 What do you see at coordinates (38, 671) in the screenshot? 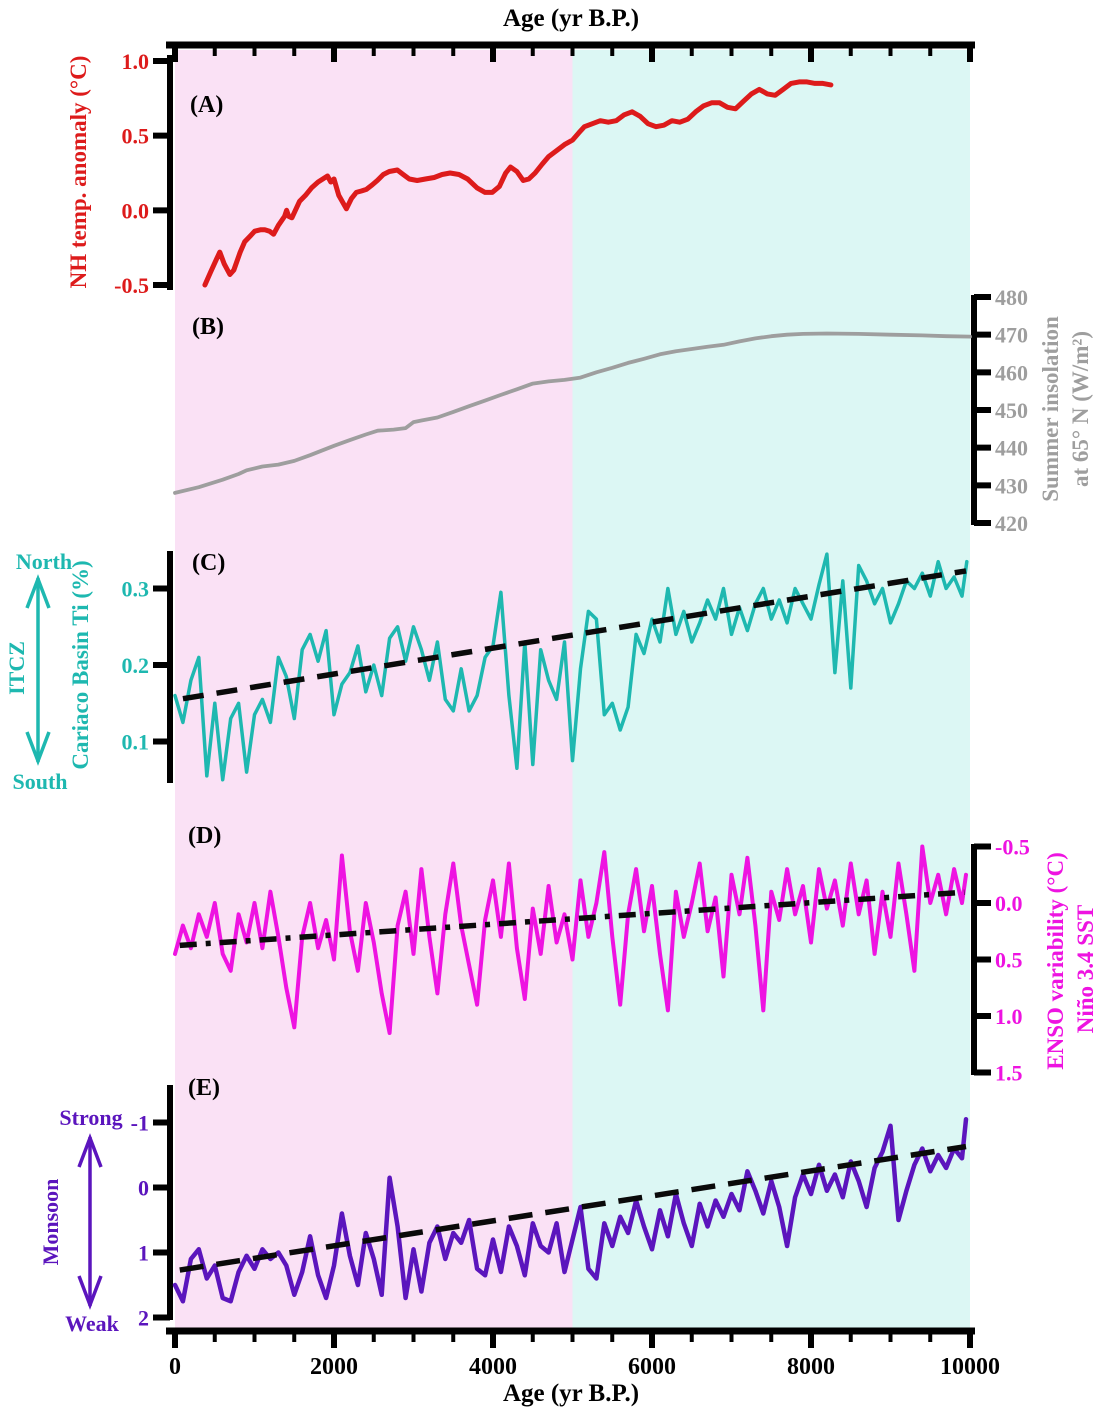
I see `panel-c-side-annotation: North South ITCZ` at bounding box center [38, 671].